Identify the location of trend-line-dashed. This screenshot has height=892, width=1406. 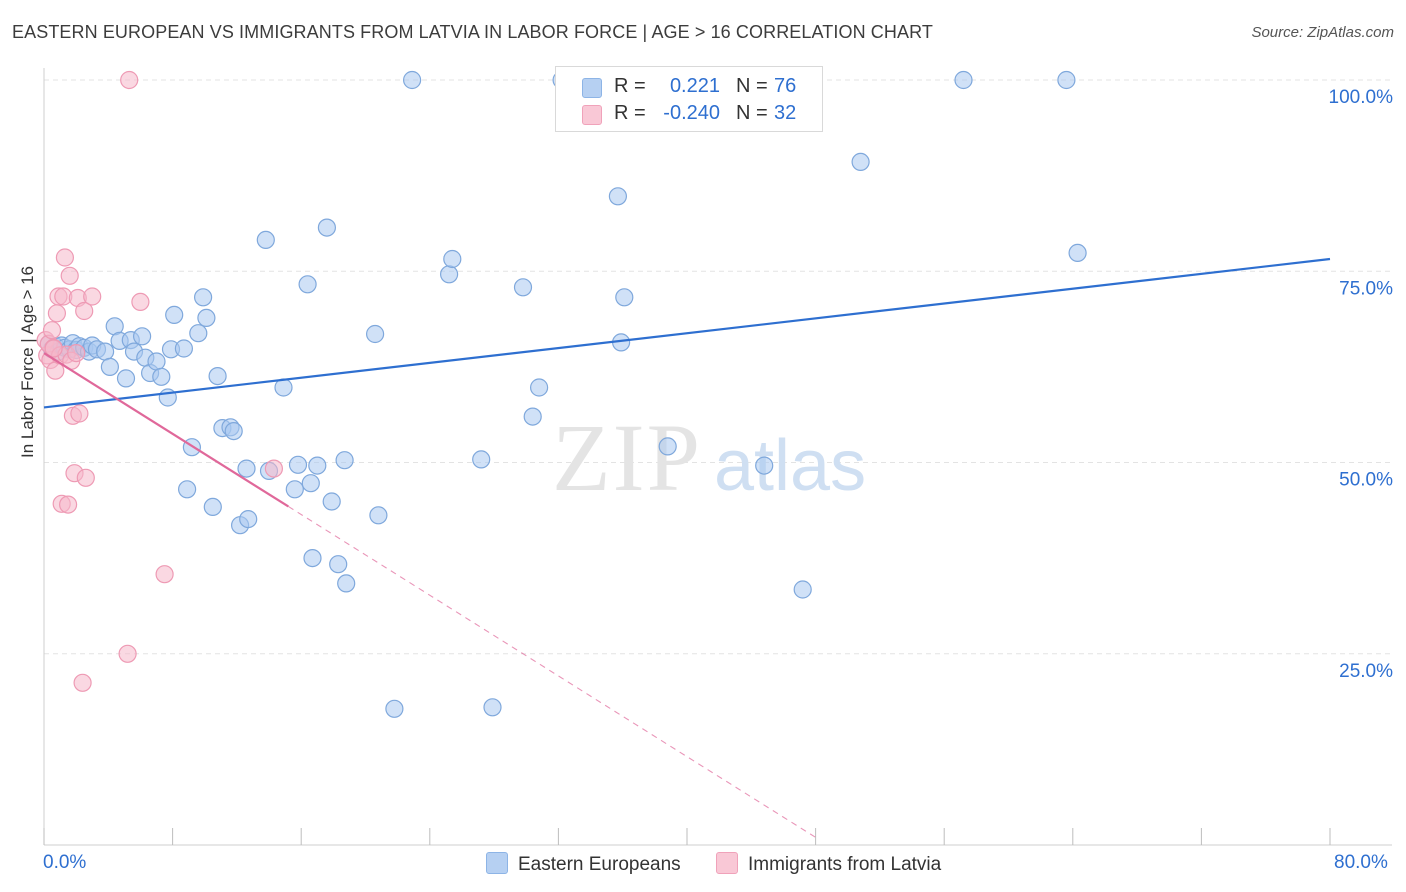
(552, 671).